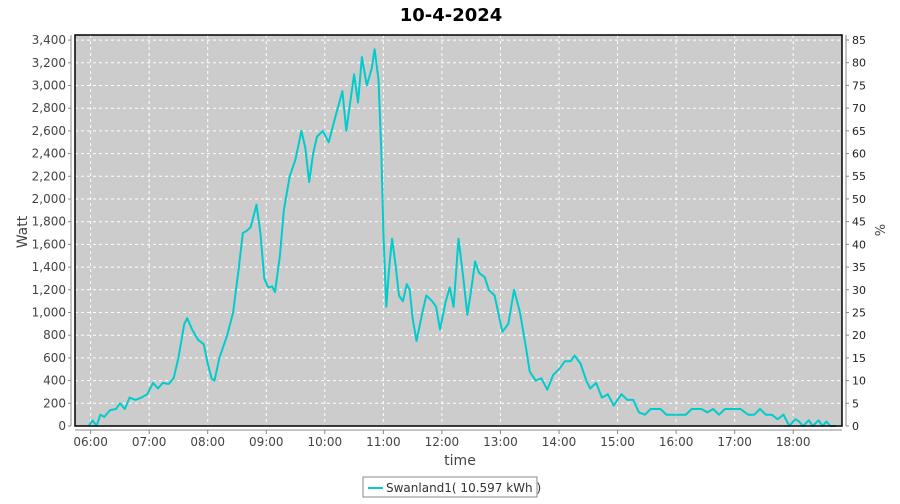 The height and width of the screenshot is (504, 900). Describe the element at coordinates (859, 40) in the screenshot. I see `y2-tick-label: 85` at that location.